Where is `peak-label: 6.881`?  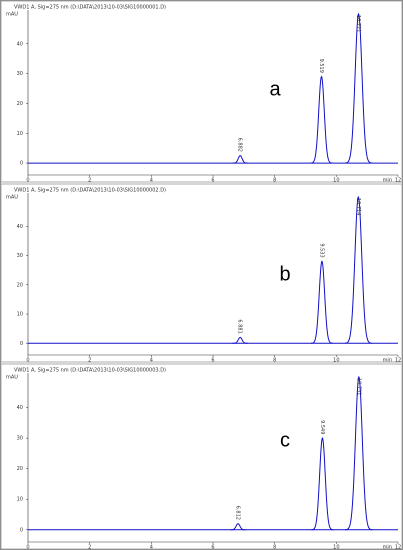 peak-label: 6.881 is located at coordinates (240, 326).